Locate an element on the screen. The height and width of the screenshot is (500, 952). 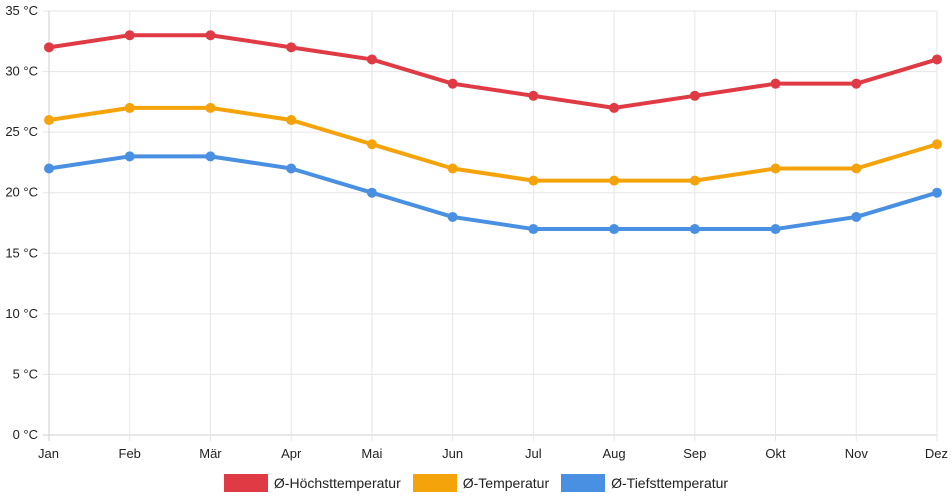
legend-item-avg: Ø-Temperatur is located at coordinates (481, 483).